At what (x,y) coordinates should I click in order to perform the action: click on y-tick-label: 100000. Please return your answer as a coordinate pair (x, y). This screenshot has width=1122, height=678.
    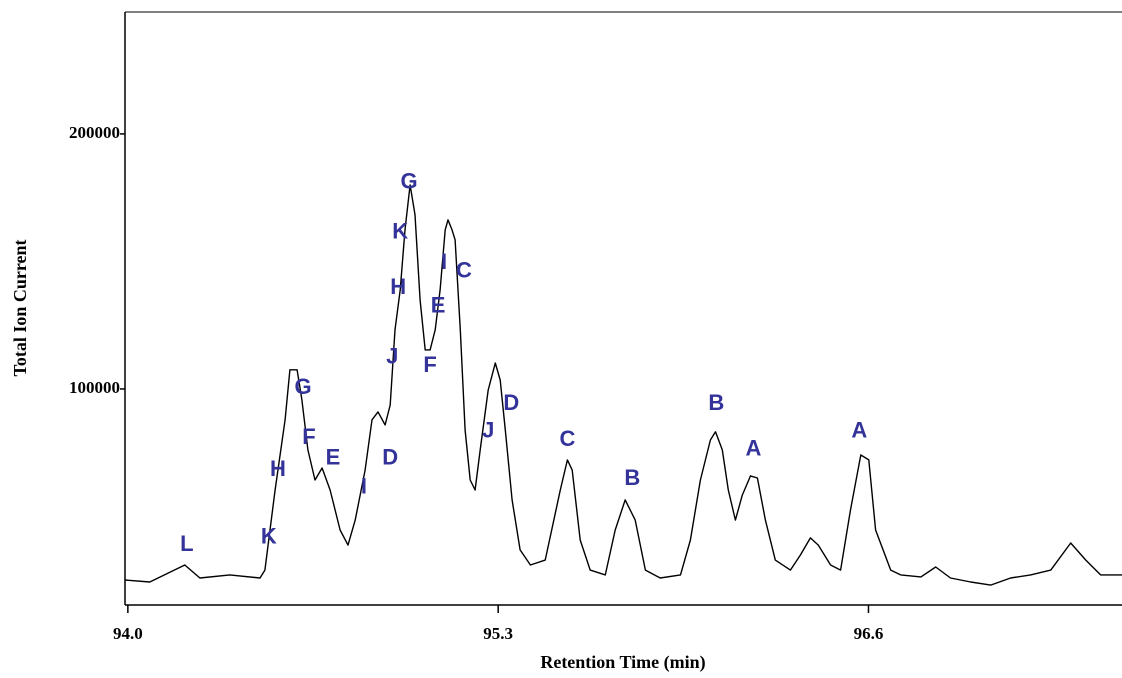
    Looking at the image, I should click on (94, 387).